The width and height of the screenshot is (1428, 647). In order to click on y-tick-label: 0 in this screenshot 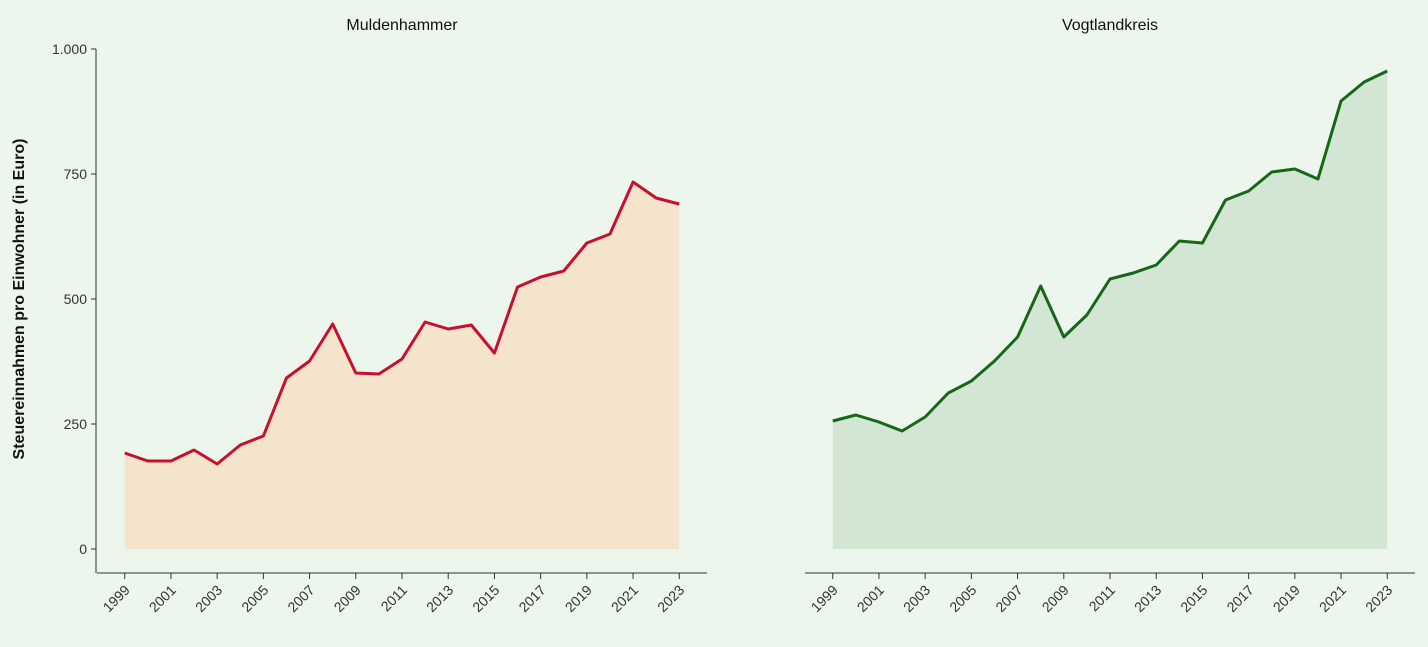, I will do `click(83, 549)`.